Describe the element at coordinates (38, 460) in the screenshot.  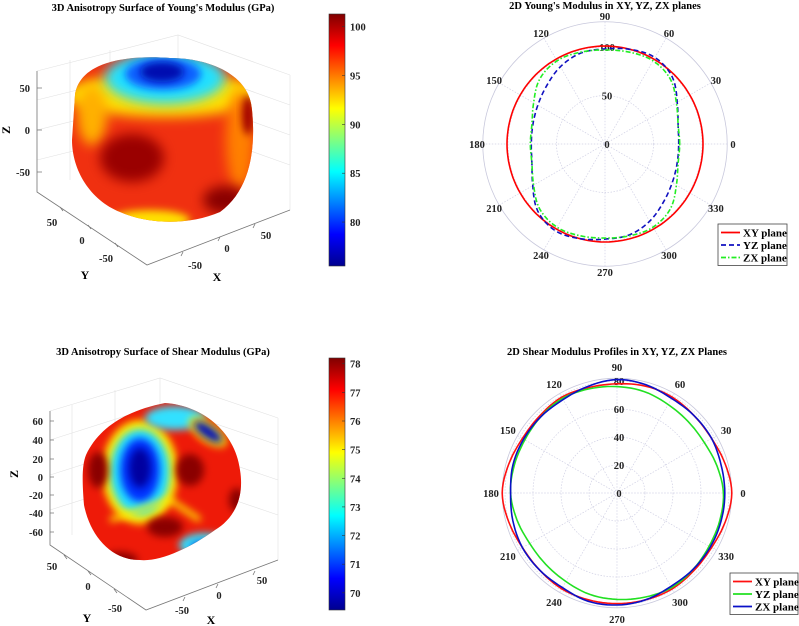
I see `z-tick: 20` at that location.